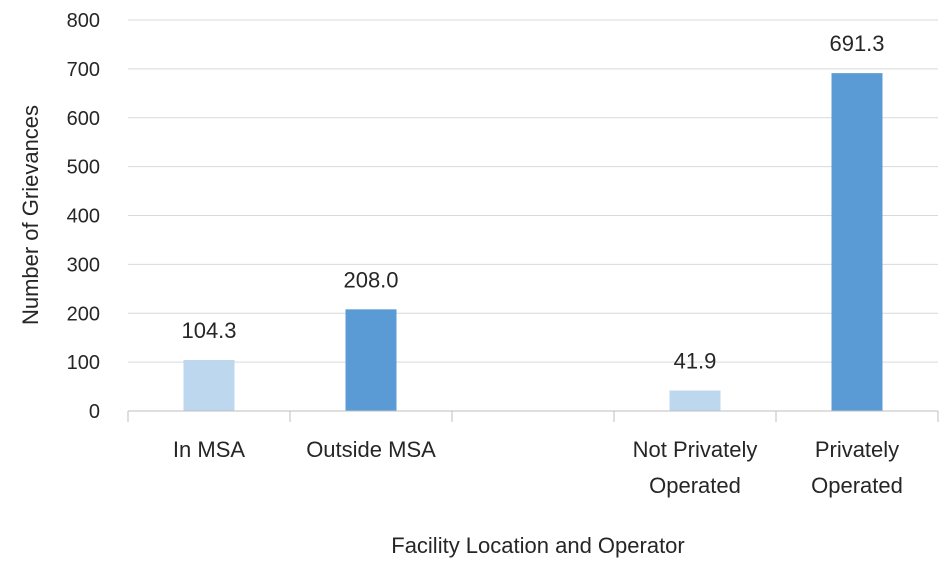 This screenshot has height=569, width=949. Describe the element at coordinates (370, 279) in the screenshot. I see `data-label: 208.0` at that location.